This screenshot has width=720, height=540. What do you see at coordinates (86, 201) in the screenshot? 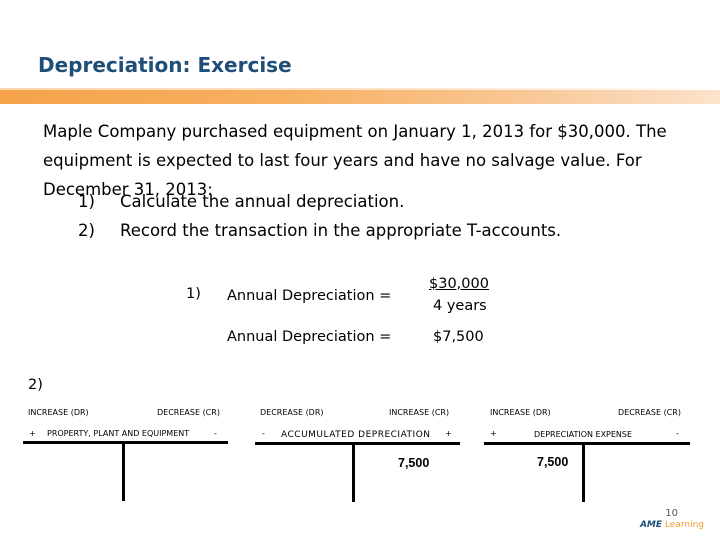
I see `task-number: 1)` at bounding box center [86, 201].